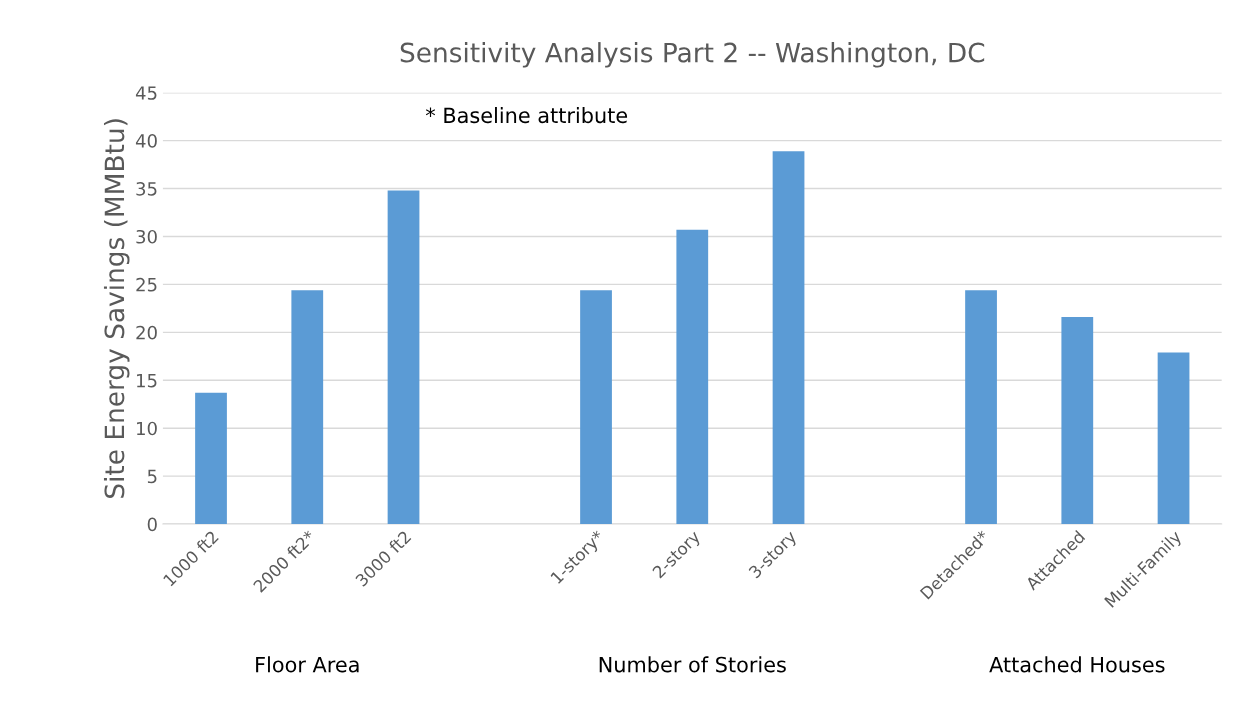 This screenshot has height=713, width=1253. Describe the element at coordinates (152, 476) in the screenshot. I see `y-tick-label: 5` at that location.